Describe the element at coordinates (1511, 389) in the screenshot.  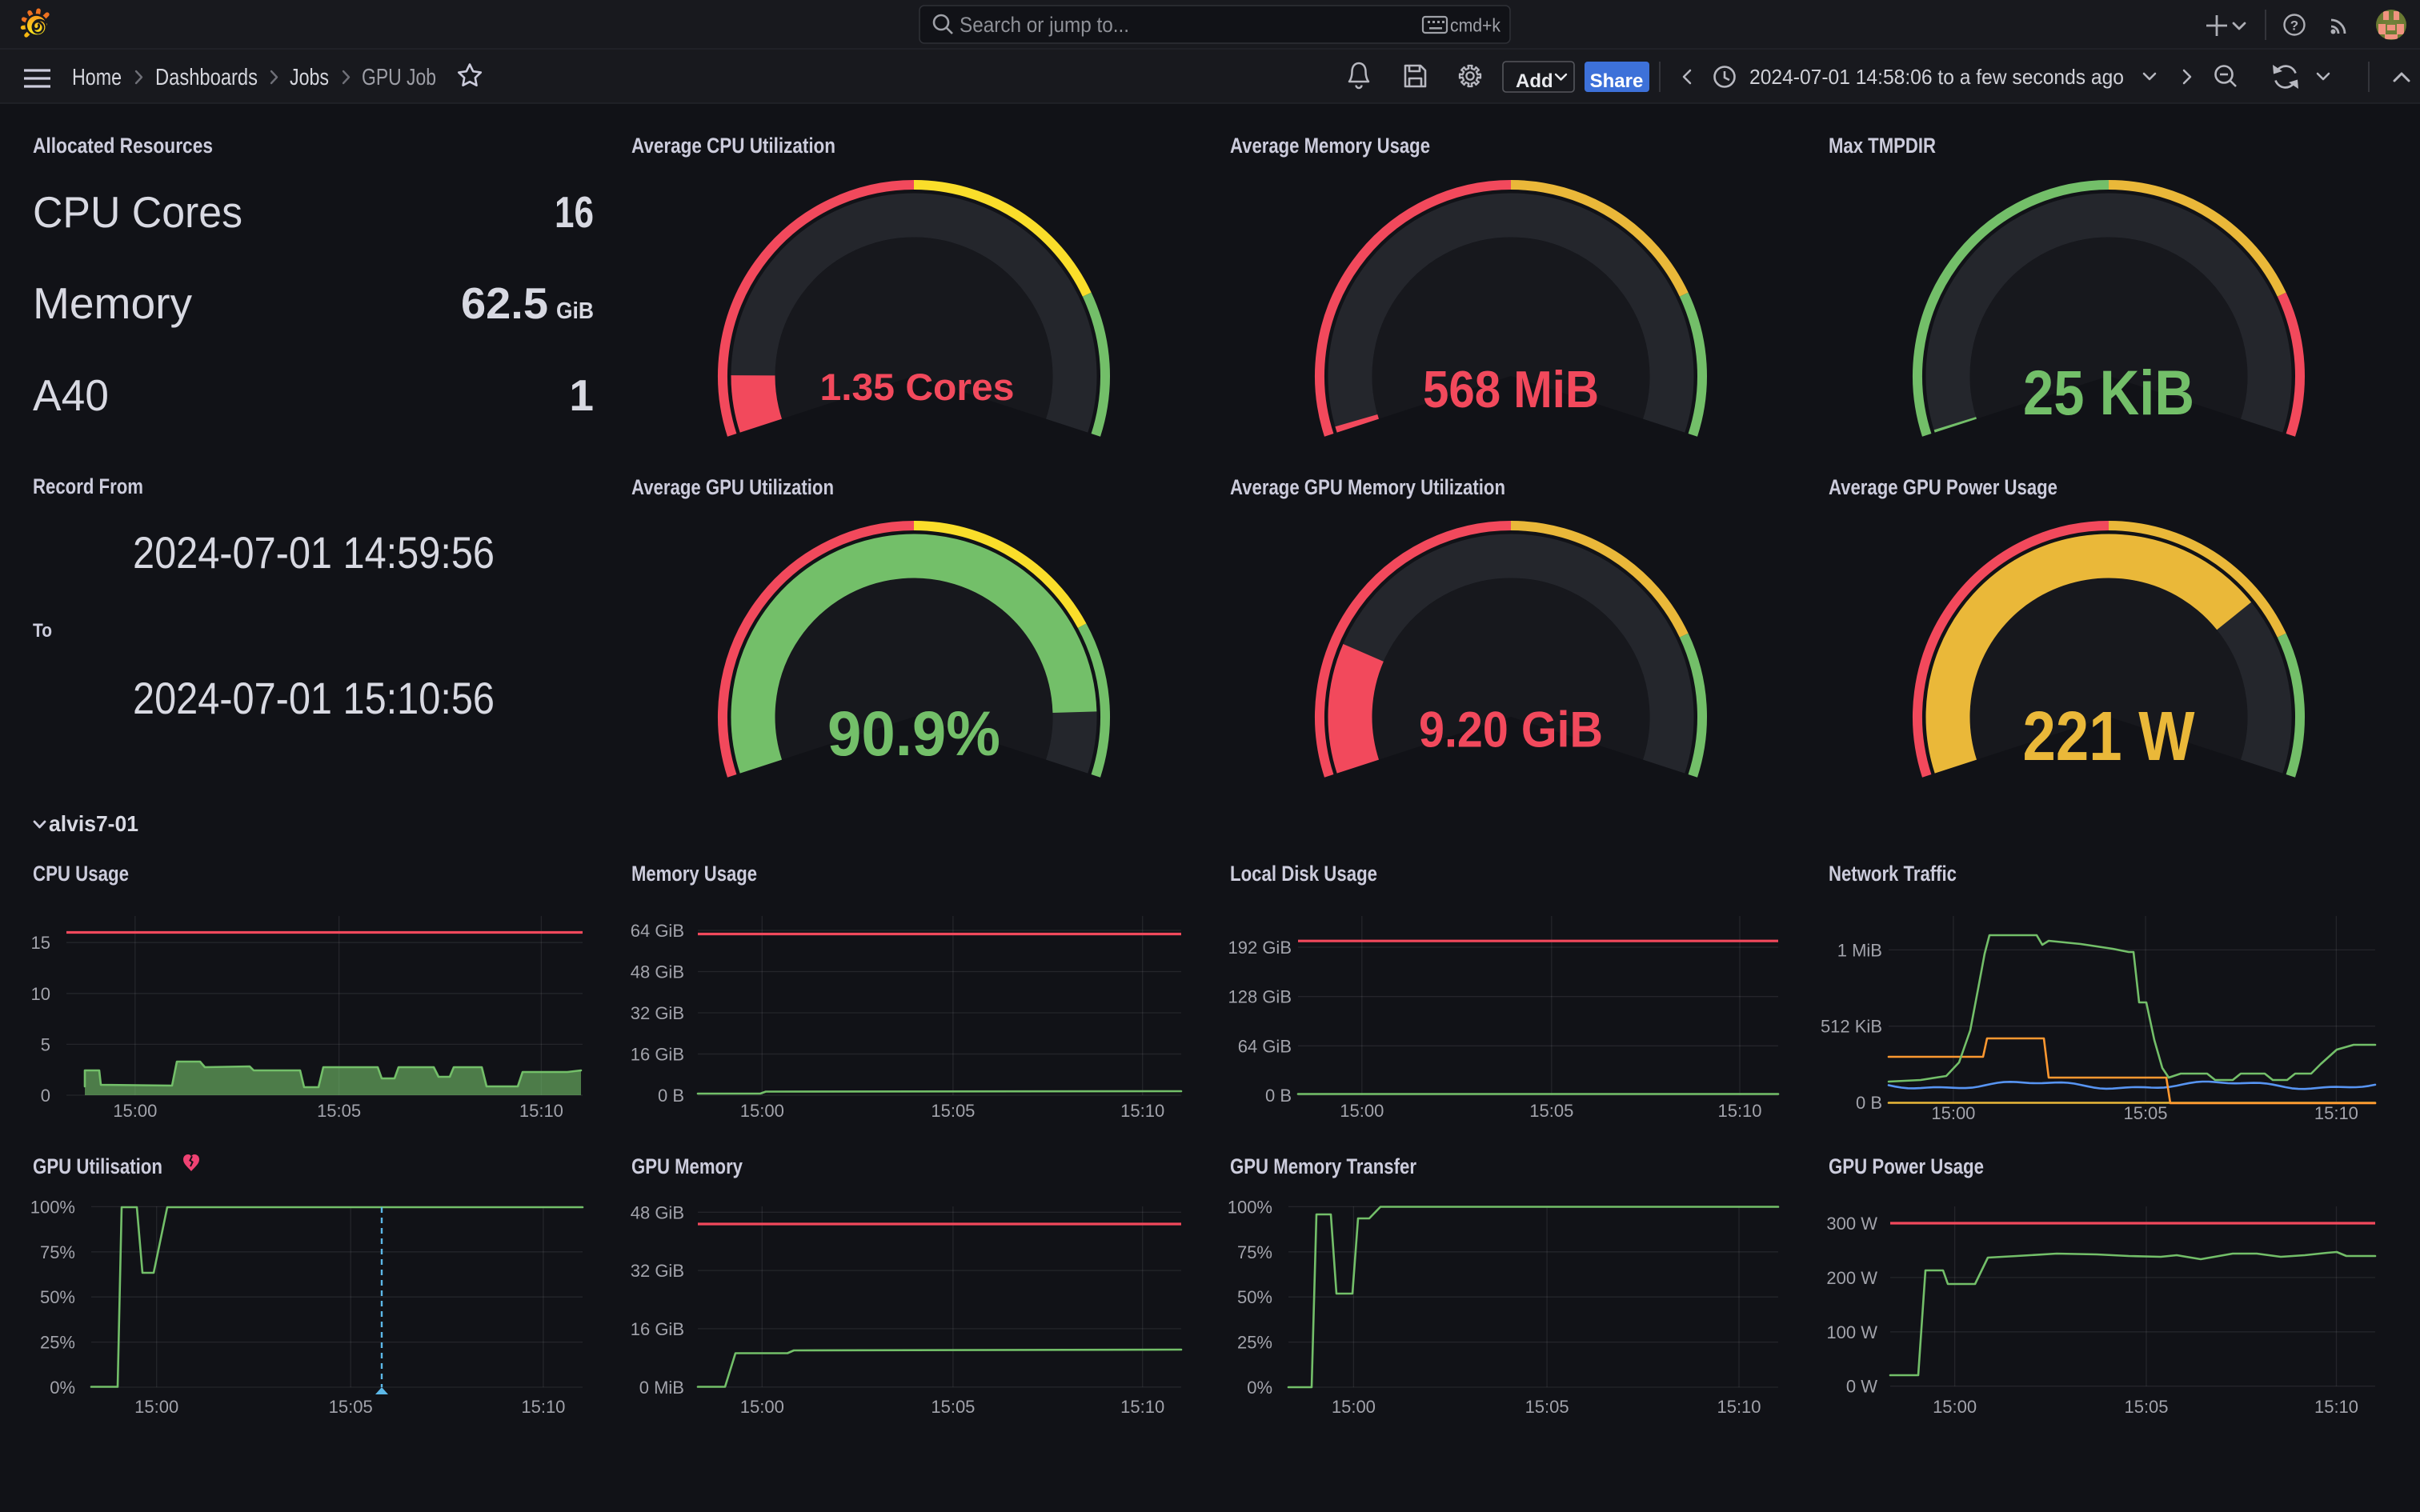
I see `svg-text: 568 MiB` at that location.